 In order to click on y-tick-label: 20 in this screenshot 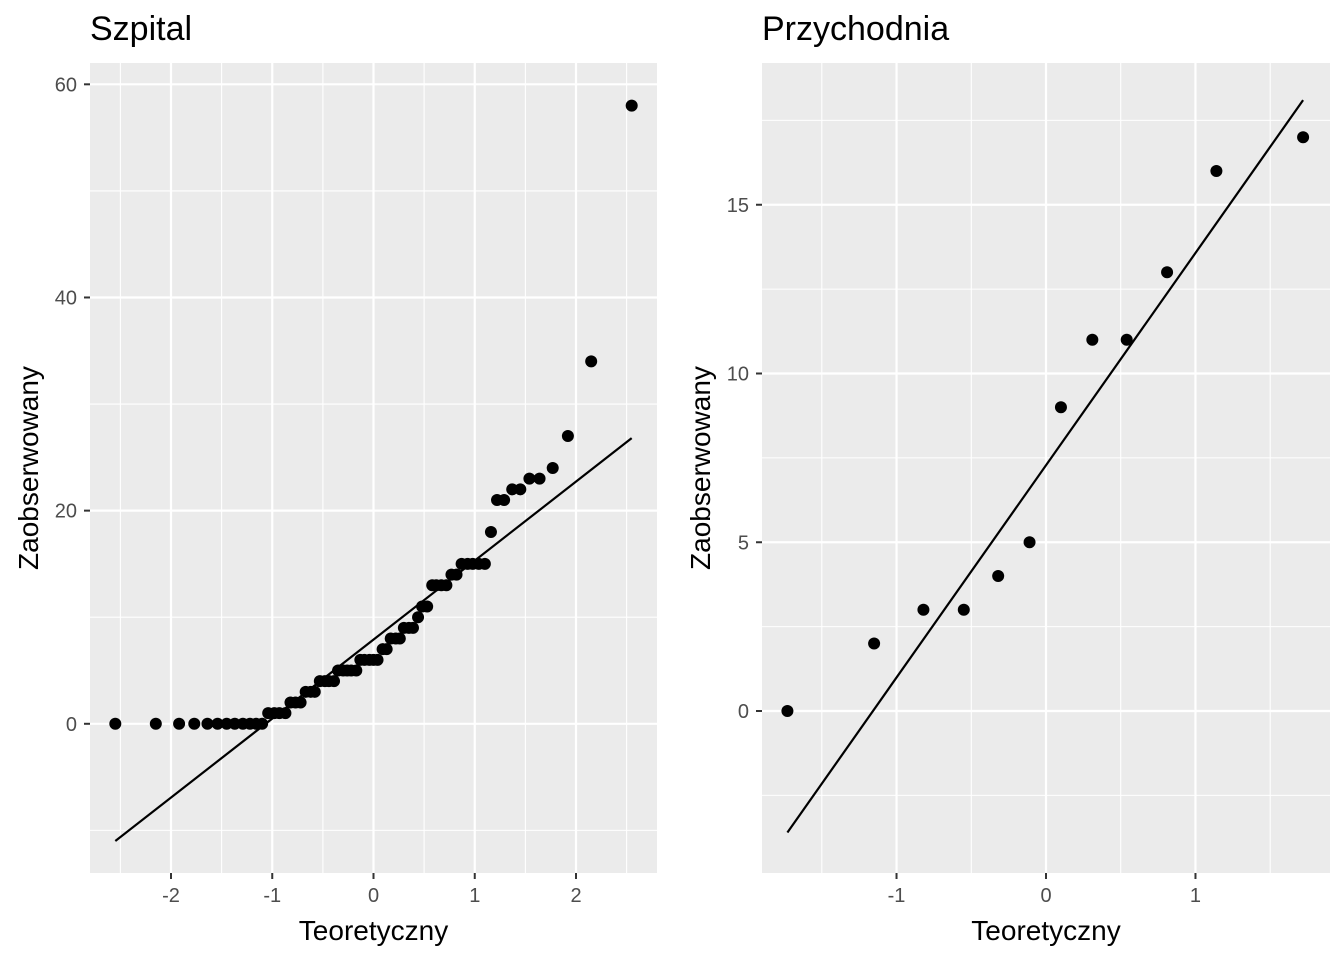, I will do `click(66, 512)`.